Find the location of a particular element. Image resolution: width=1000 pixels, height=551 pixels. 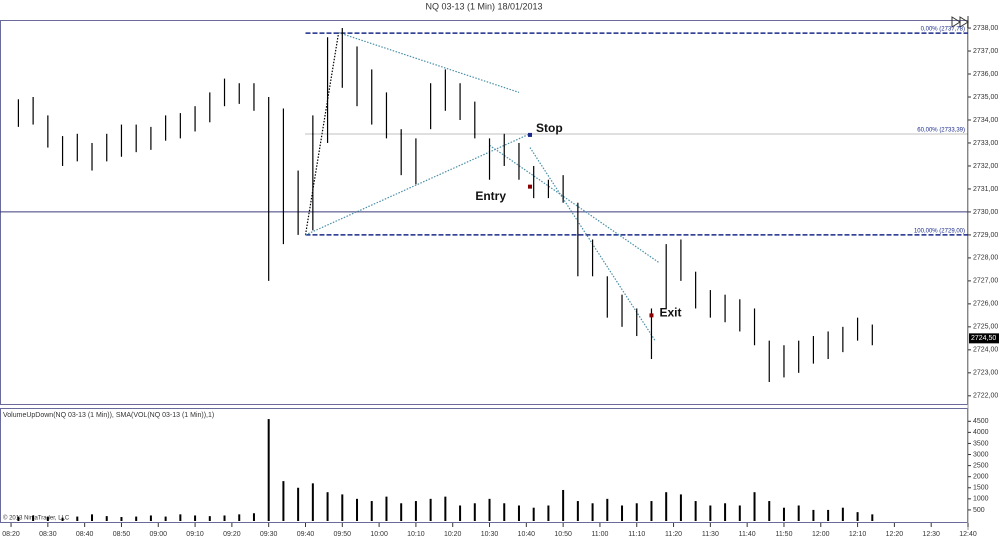

x-tick-label: 10:40 is located at coordinates (527, 534).